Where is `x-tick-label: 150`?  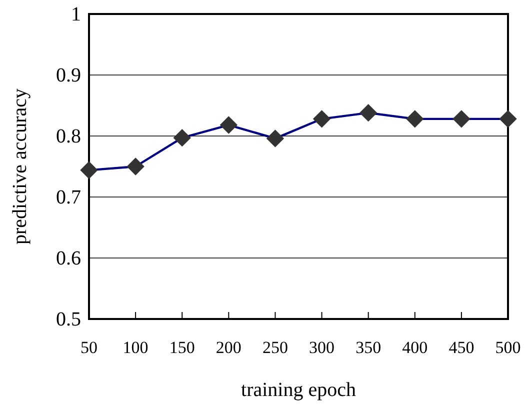
x-tick-label: 150 is located at coordinates (182, 348).